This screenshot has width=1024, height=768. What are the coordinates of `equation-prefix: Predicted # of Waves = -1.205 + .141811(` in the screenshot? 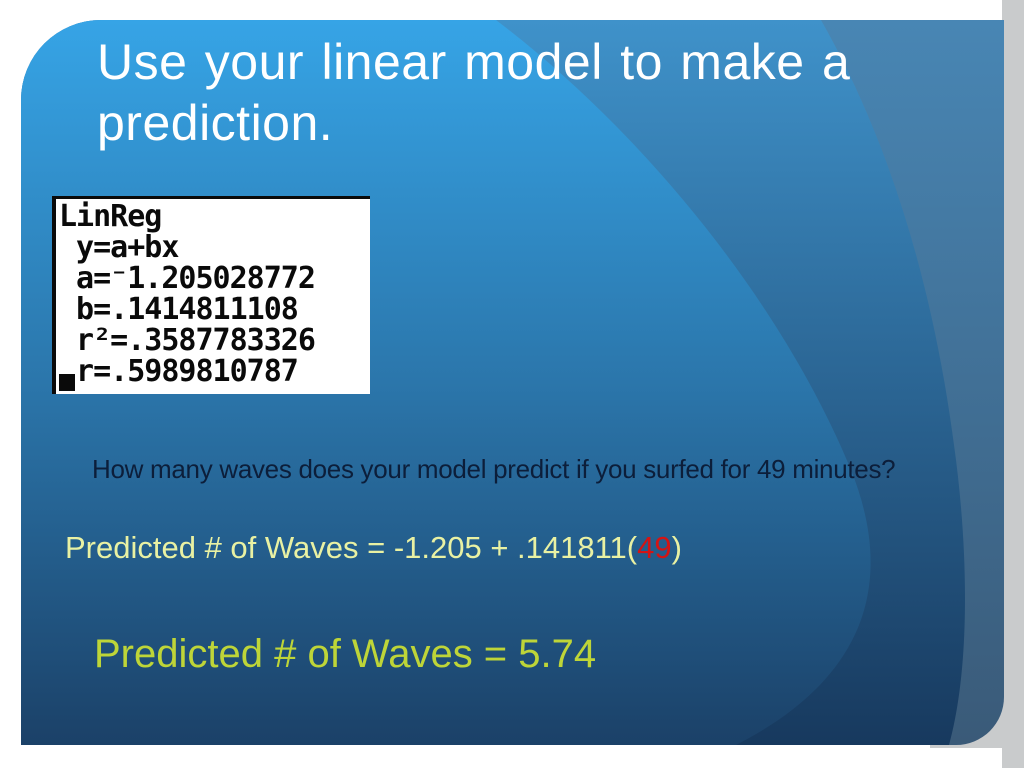 It's located at (351, 547).